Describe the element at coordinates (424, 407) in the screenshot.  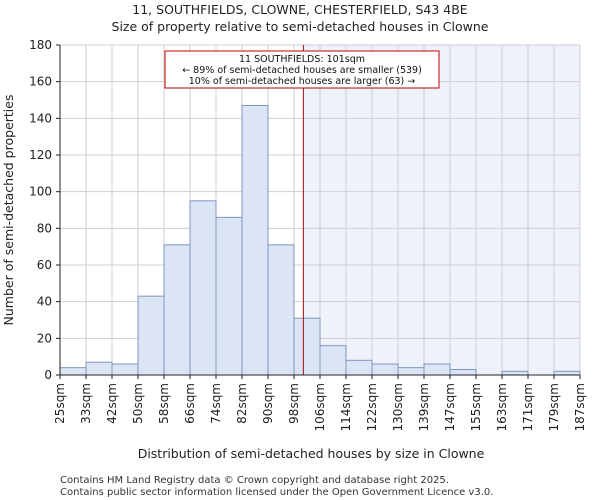
I see `x-tick-label-139sqm: 139sqm` at that location.